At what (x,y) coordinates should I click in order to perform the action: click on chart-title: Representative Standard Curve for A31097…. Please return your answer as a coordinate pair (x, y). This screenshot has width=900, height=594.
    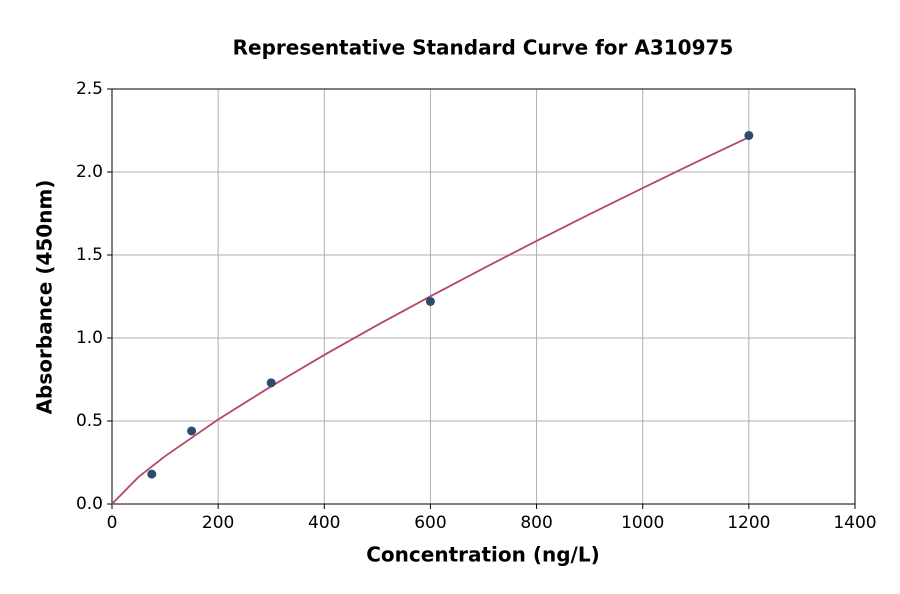
    Looking at the image, I should click on (483, 48).